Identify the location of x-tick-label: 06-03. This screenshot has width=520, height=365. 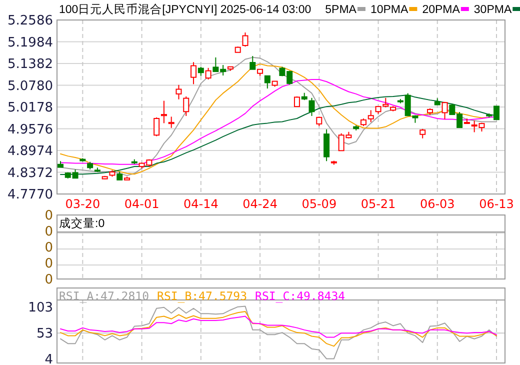
(437, 204).